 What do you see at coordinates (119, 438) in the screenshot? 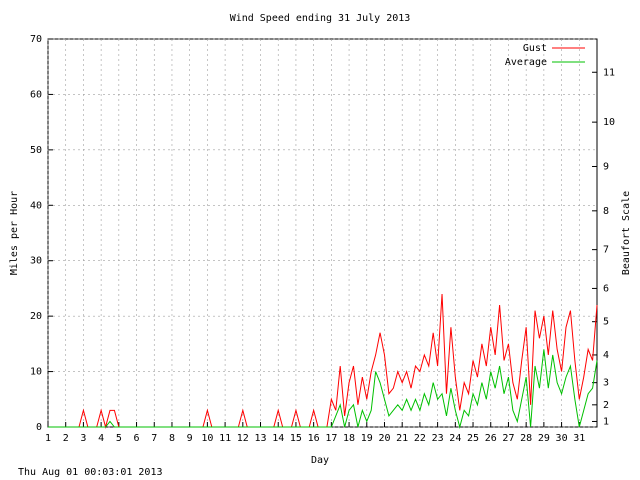
I see `x-tick-label: 5` at bounding box center [119, 438].